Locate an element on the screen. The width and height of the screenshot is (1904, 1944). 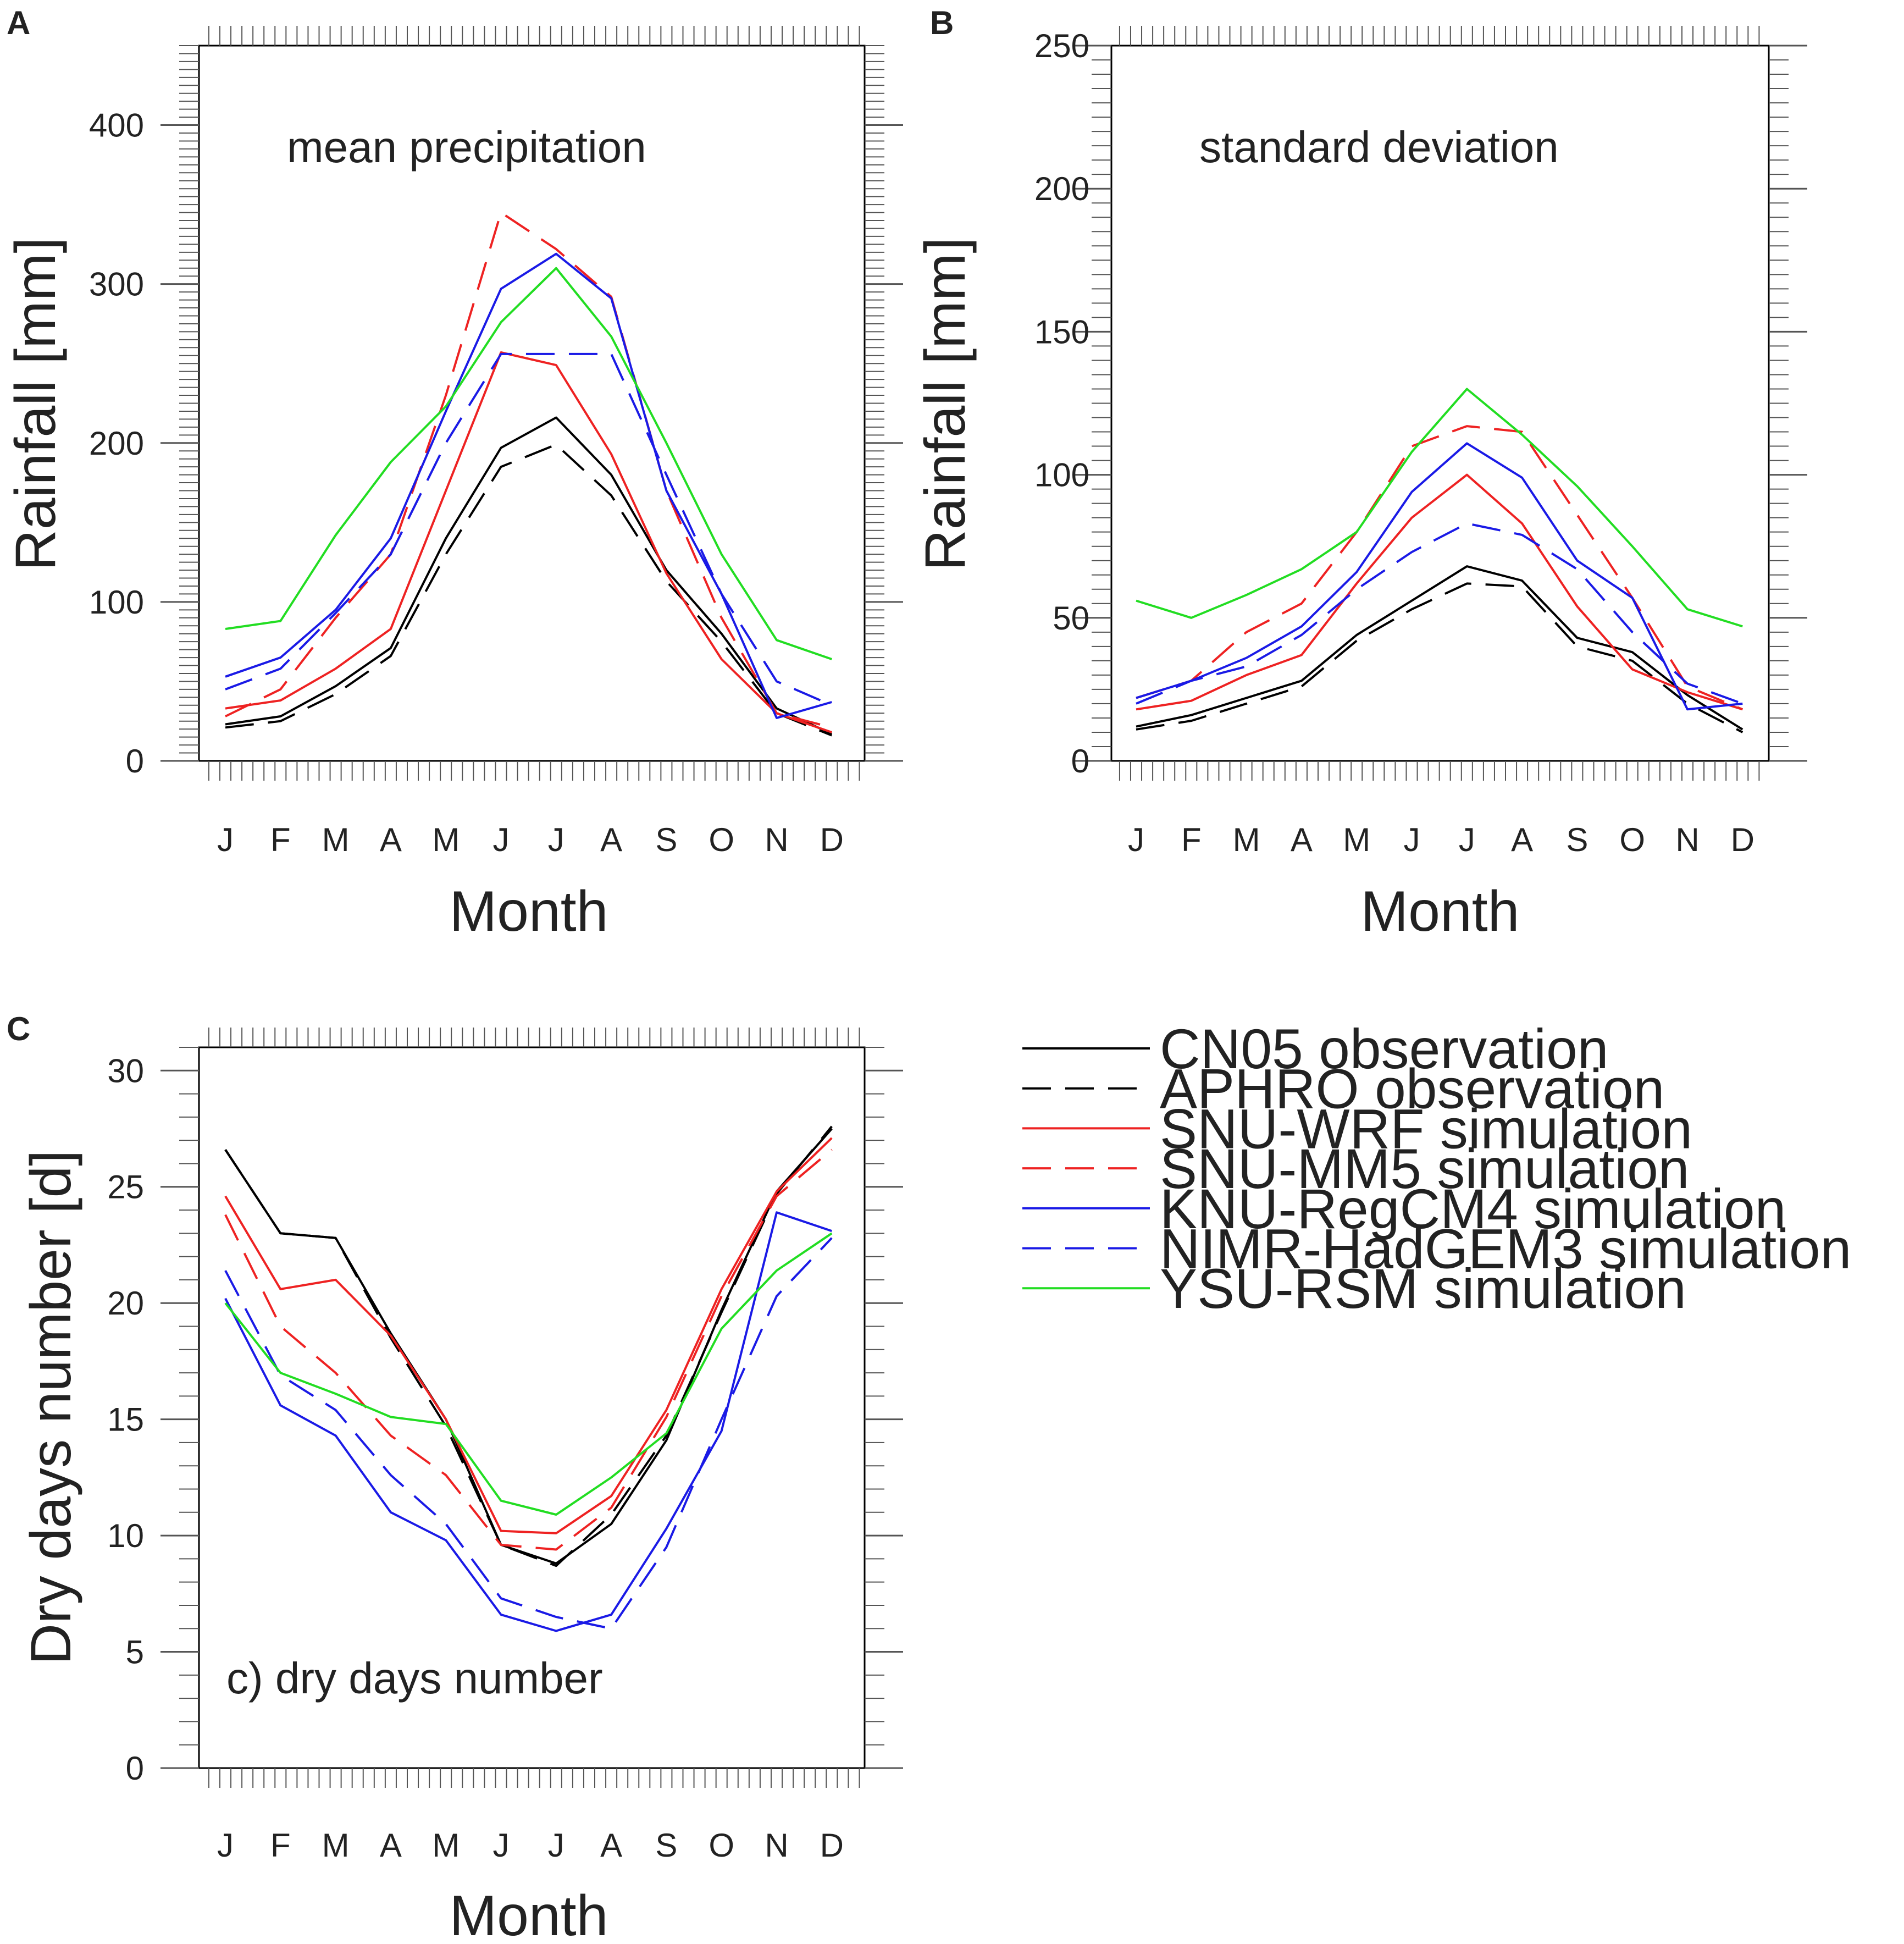
legend-label: SNU-MM5 simulation is located at coordinates (1425, 1169).